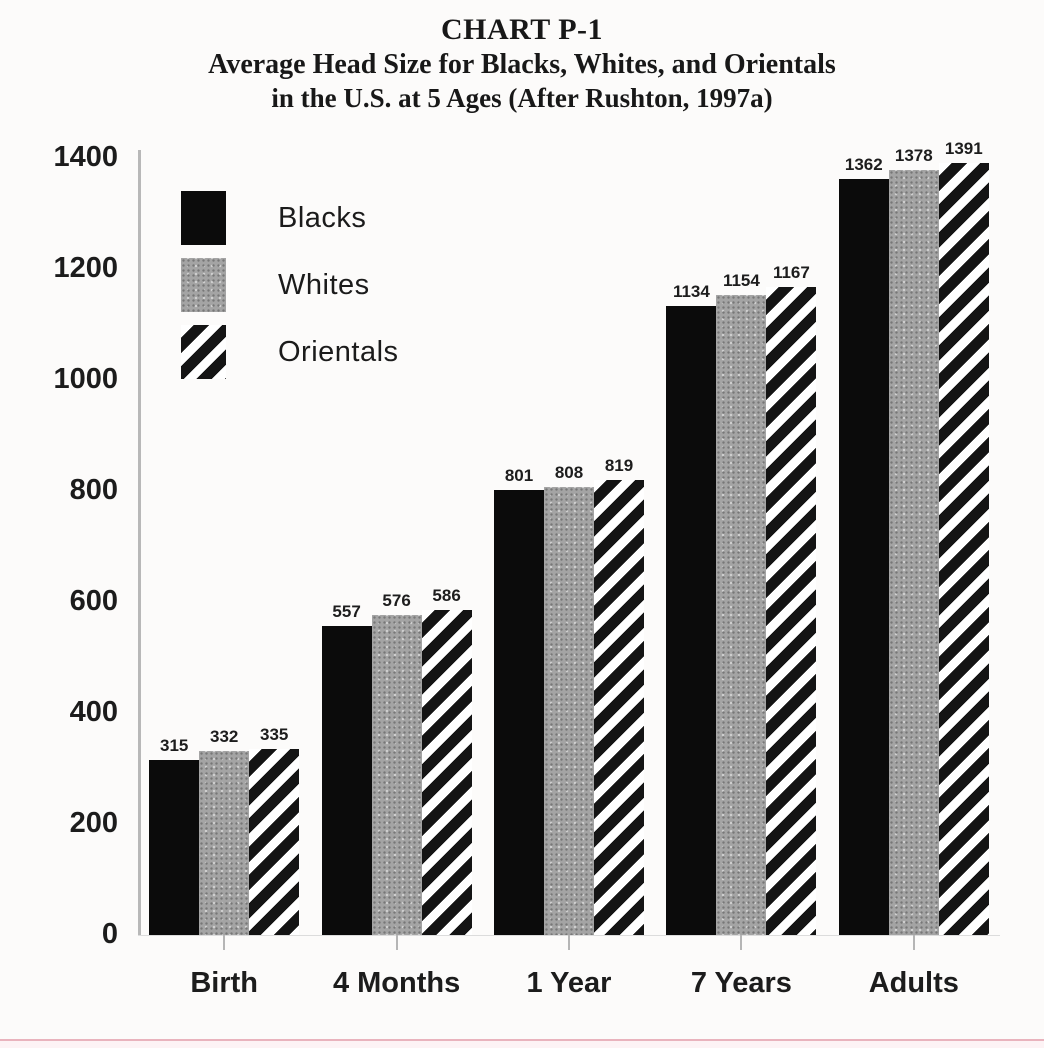 This screenshot has width=1044, height=1048. What do you see at coordinates (174, 746) in the screenshot?
I see `bar-value-label: 315` at bounding box center [174, 746].